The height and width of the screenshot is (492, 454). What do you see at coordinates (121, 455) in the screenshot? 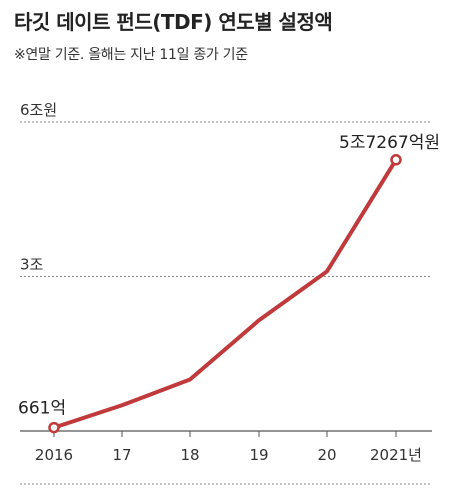
I see `x-tick-label: 17` at bounding box center [121, 455].